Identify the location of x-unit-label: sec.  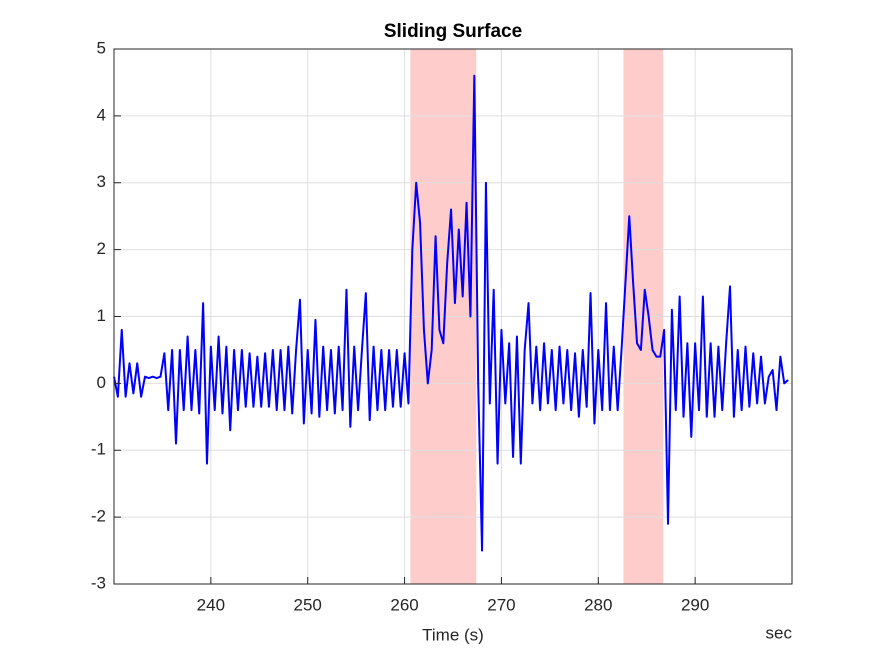
(779, 632).